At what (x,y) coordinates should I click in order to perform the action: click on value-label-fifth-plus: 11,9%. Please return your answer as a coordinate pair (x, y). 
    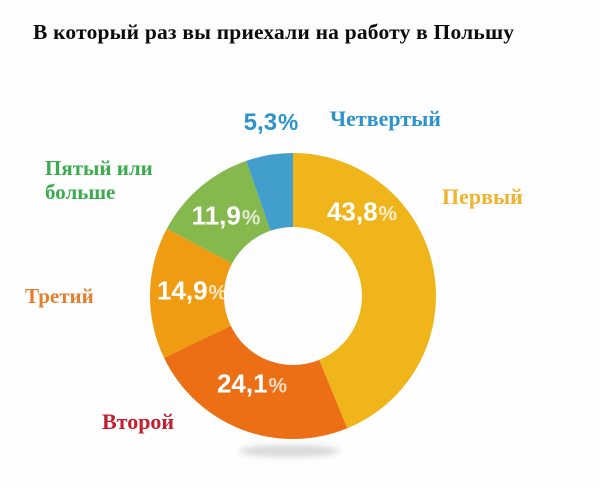
    Looking at the image, I should click on (226, 216).